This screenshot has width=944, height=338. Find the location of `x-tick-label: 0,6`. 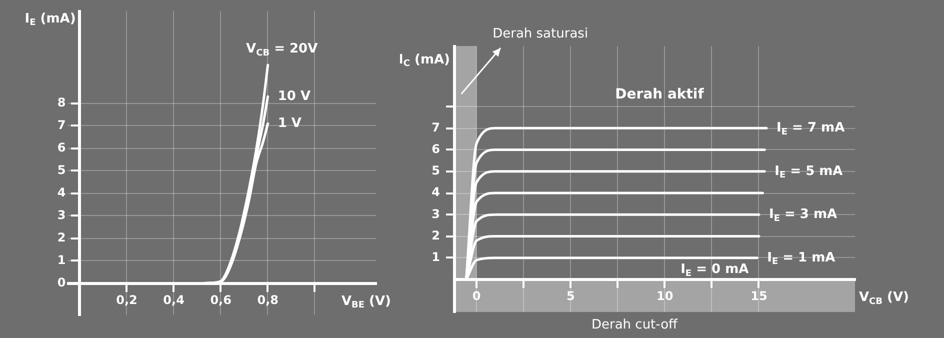

x-tick-label: 0,6 is located at coordinates (221, 299).